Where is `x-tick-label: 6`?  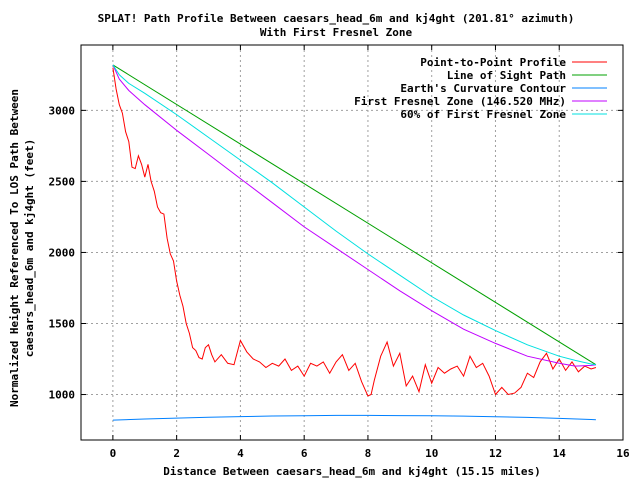
x-tick-label: 6 is located at coordinates (304, 453).